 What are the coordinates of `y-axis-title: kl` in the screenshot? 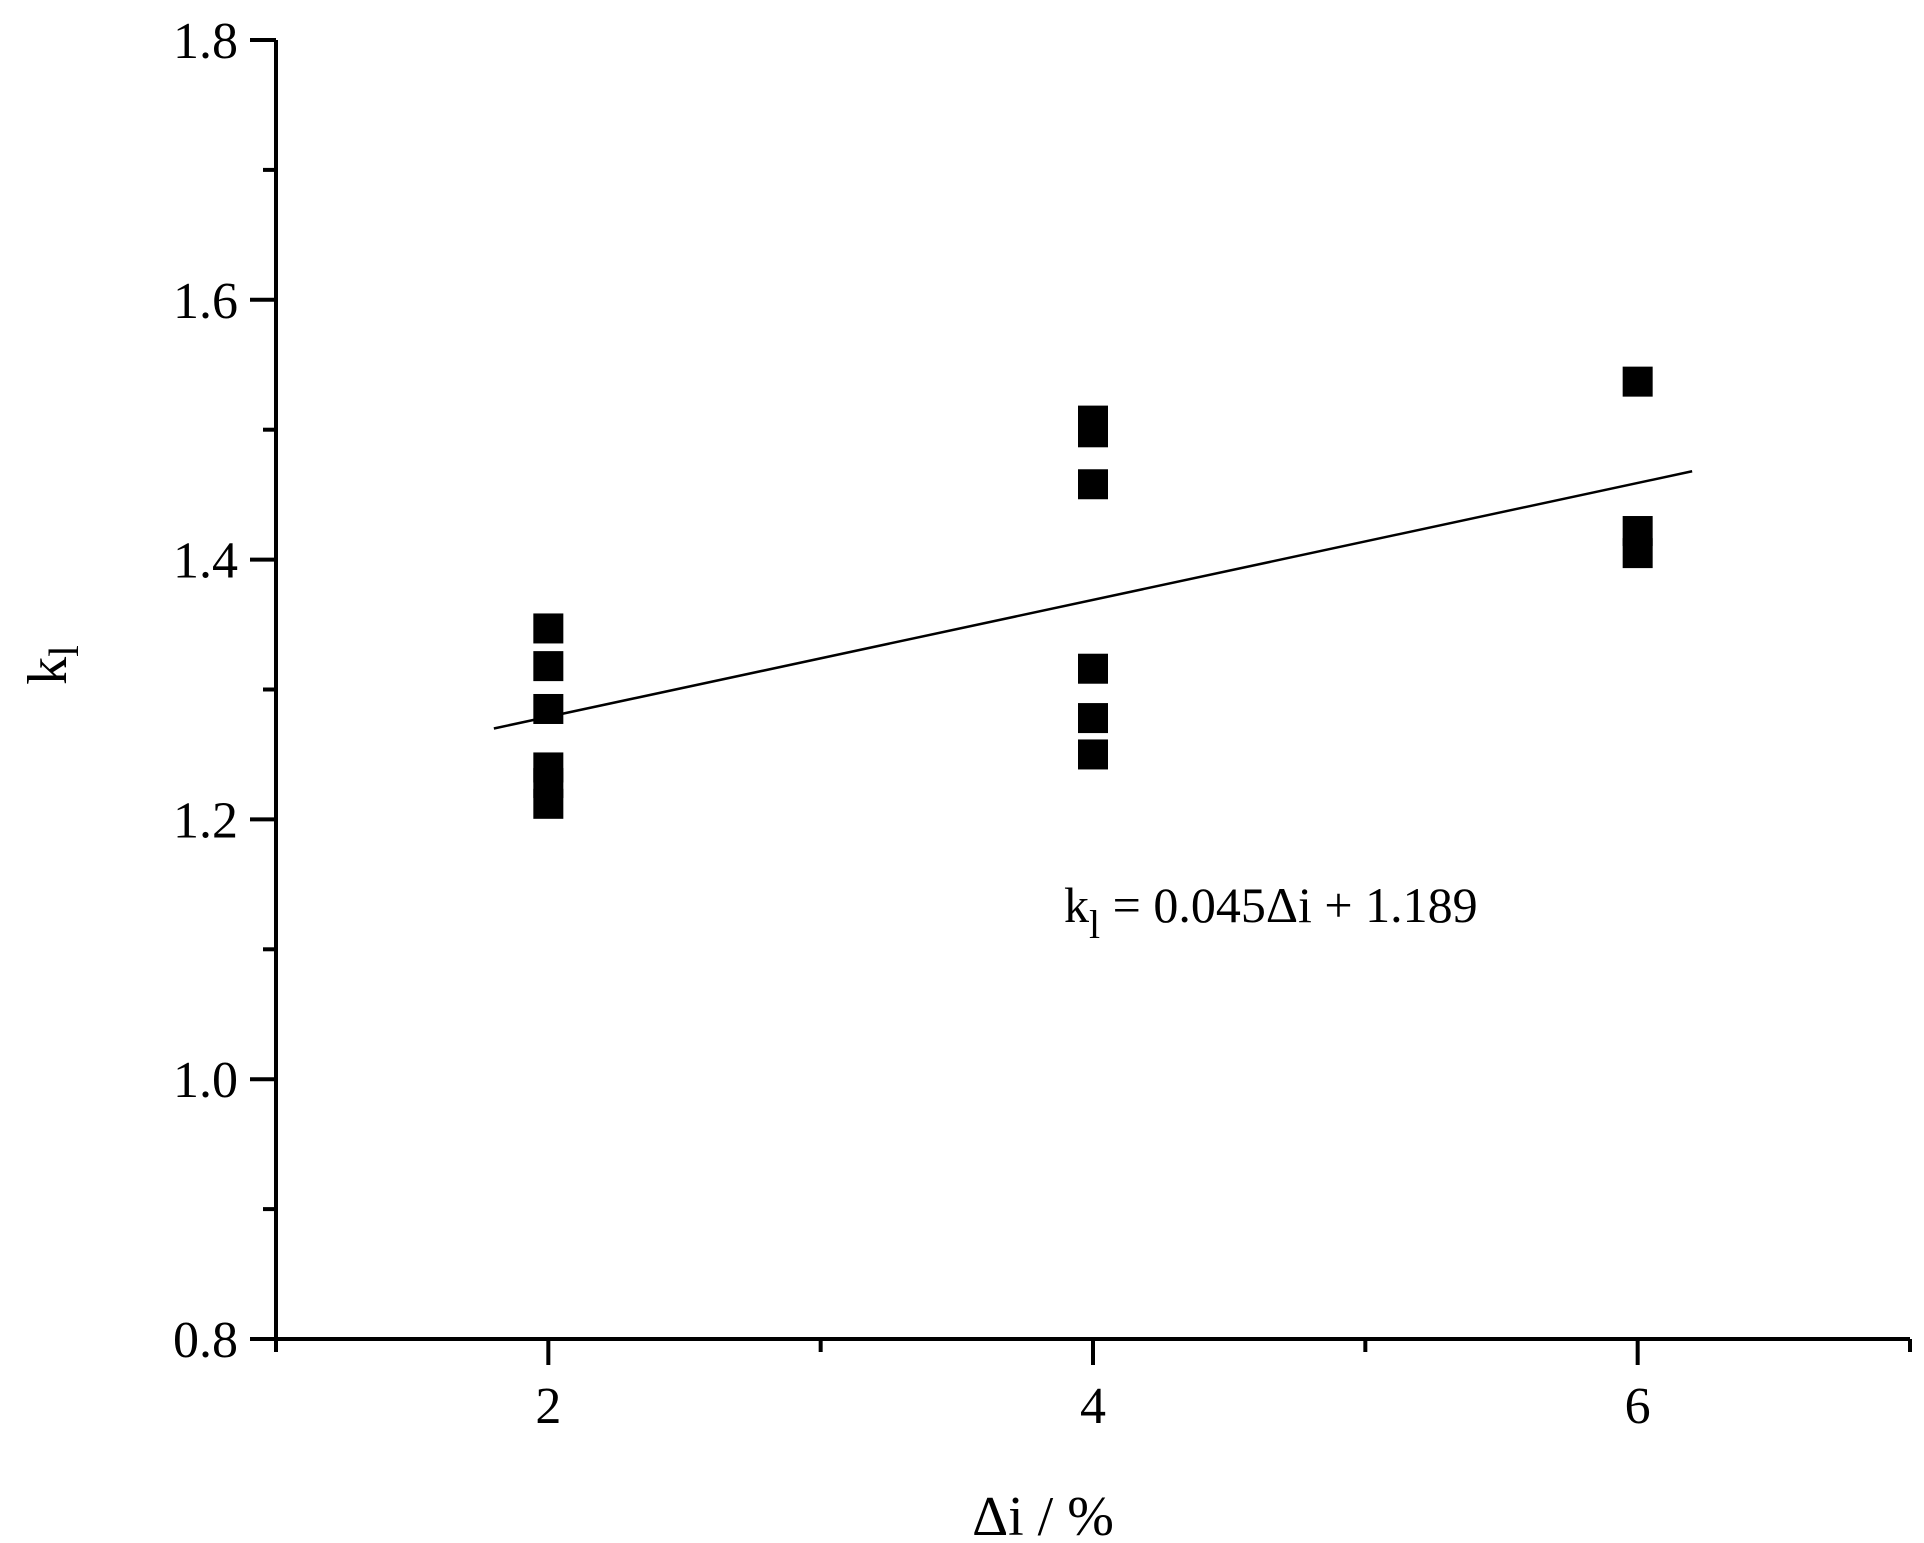 It's located at (52, 665).